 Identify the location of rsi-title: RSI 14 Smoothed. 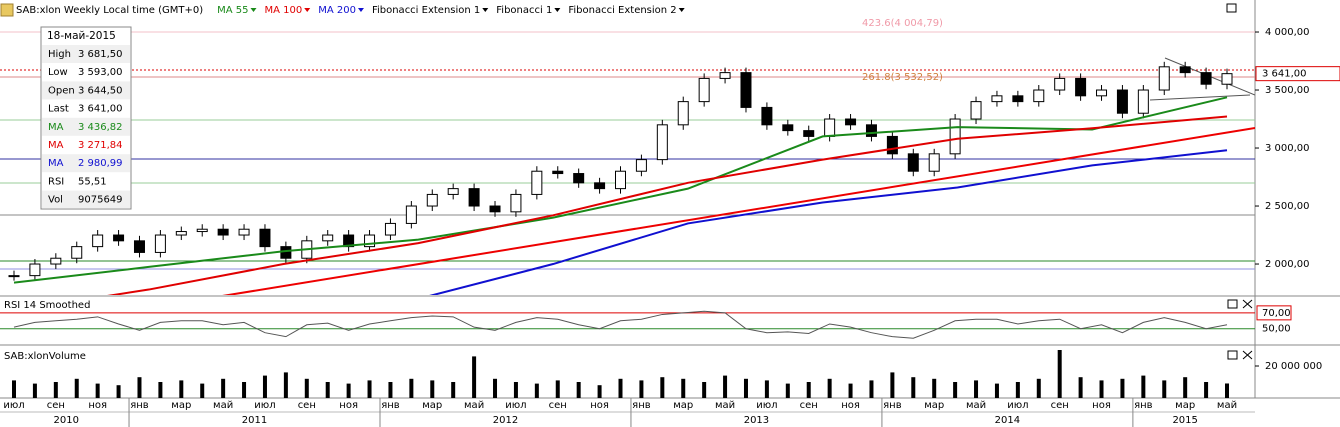
(47, 305).